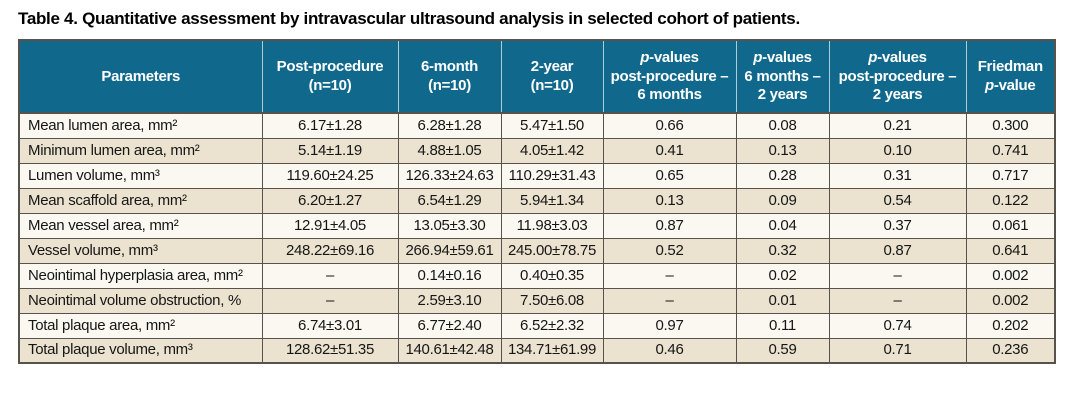 The height and width of the screenshot is (401, 1071). I want to click on parameter-cell: Mean scaffold area, mm², so click(140, 200).